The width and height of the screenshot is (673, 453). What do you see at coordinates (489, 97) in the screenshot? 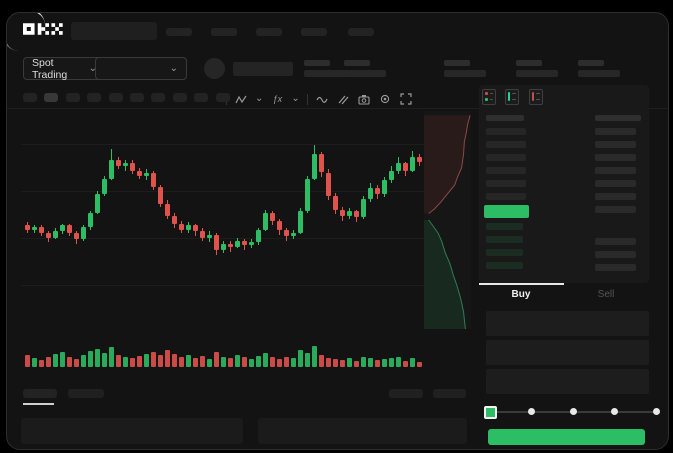
I see `book-all-icon` at bounding box center [489, 97].